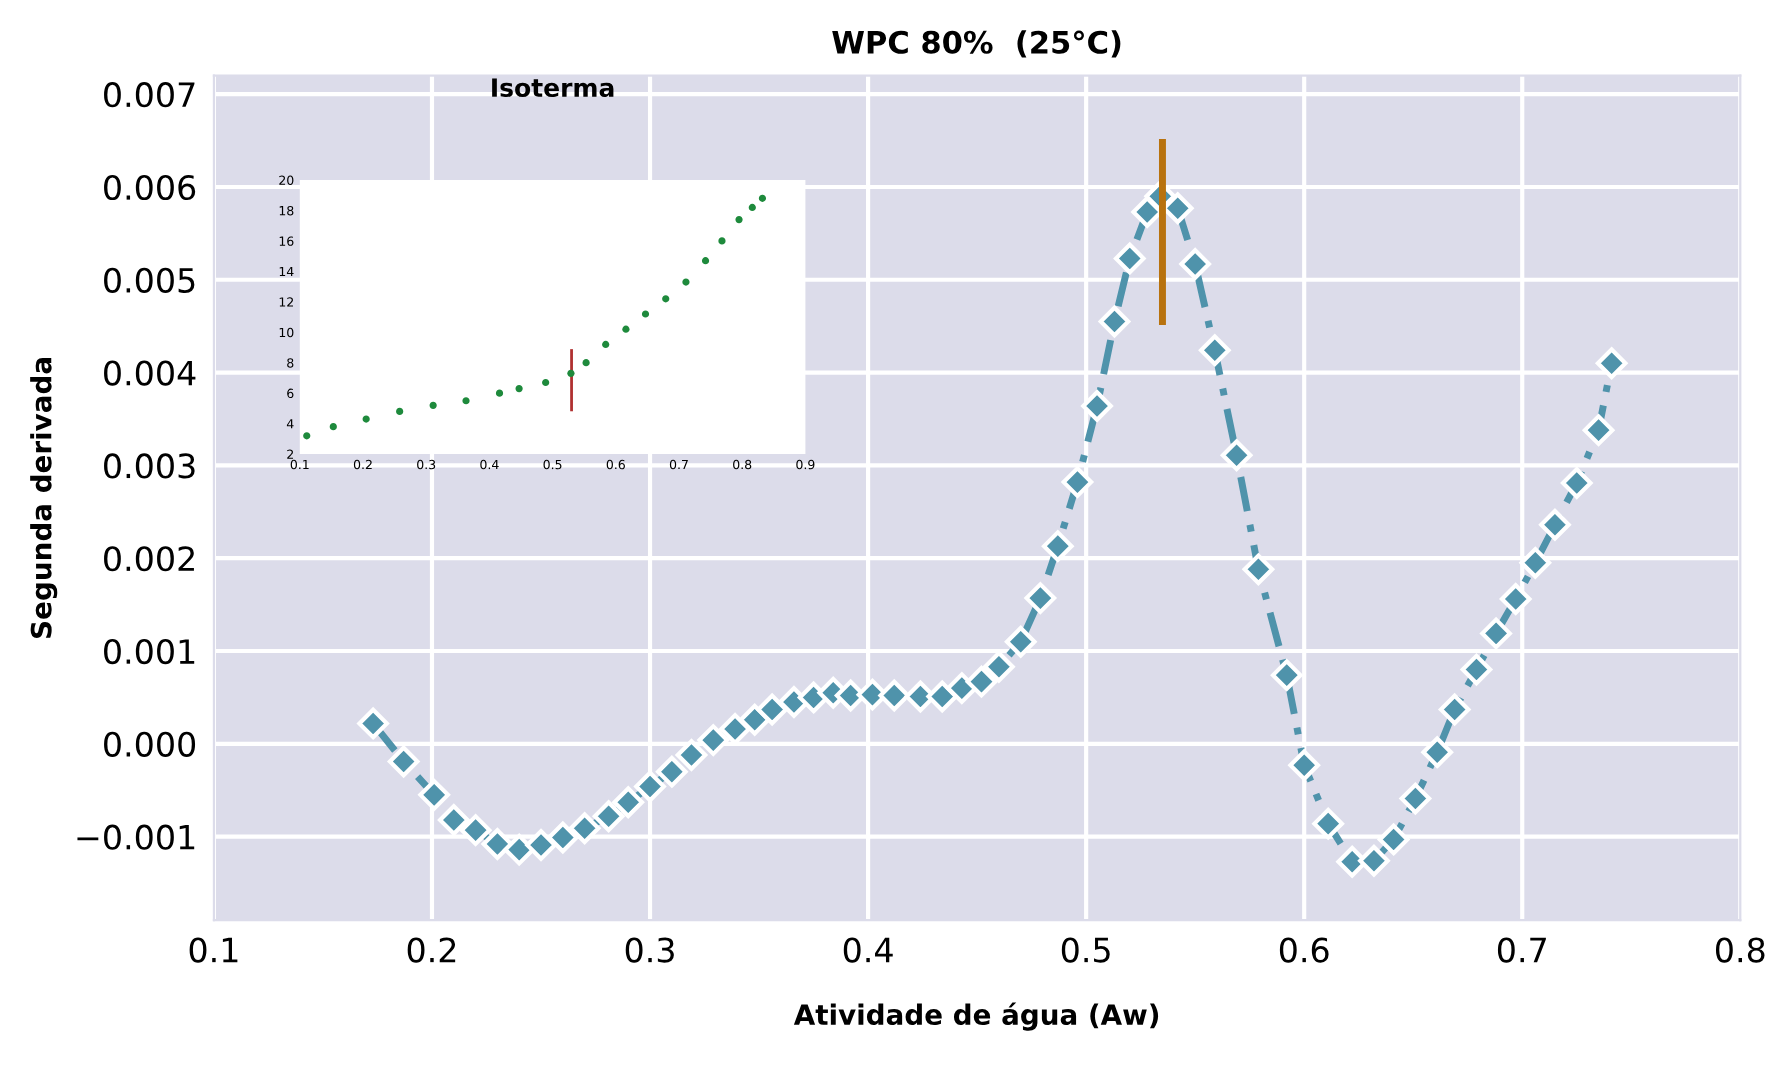 The height and width of the screenshot is (1080, 1774). What do you see at coordinates (1740, 950) in the screenshot?
I see `x-tick-label: 0.8` at bounding box center [1740, 950].